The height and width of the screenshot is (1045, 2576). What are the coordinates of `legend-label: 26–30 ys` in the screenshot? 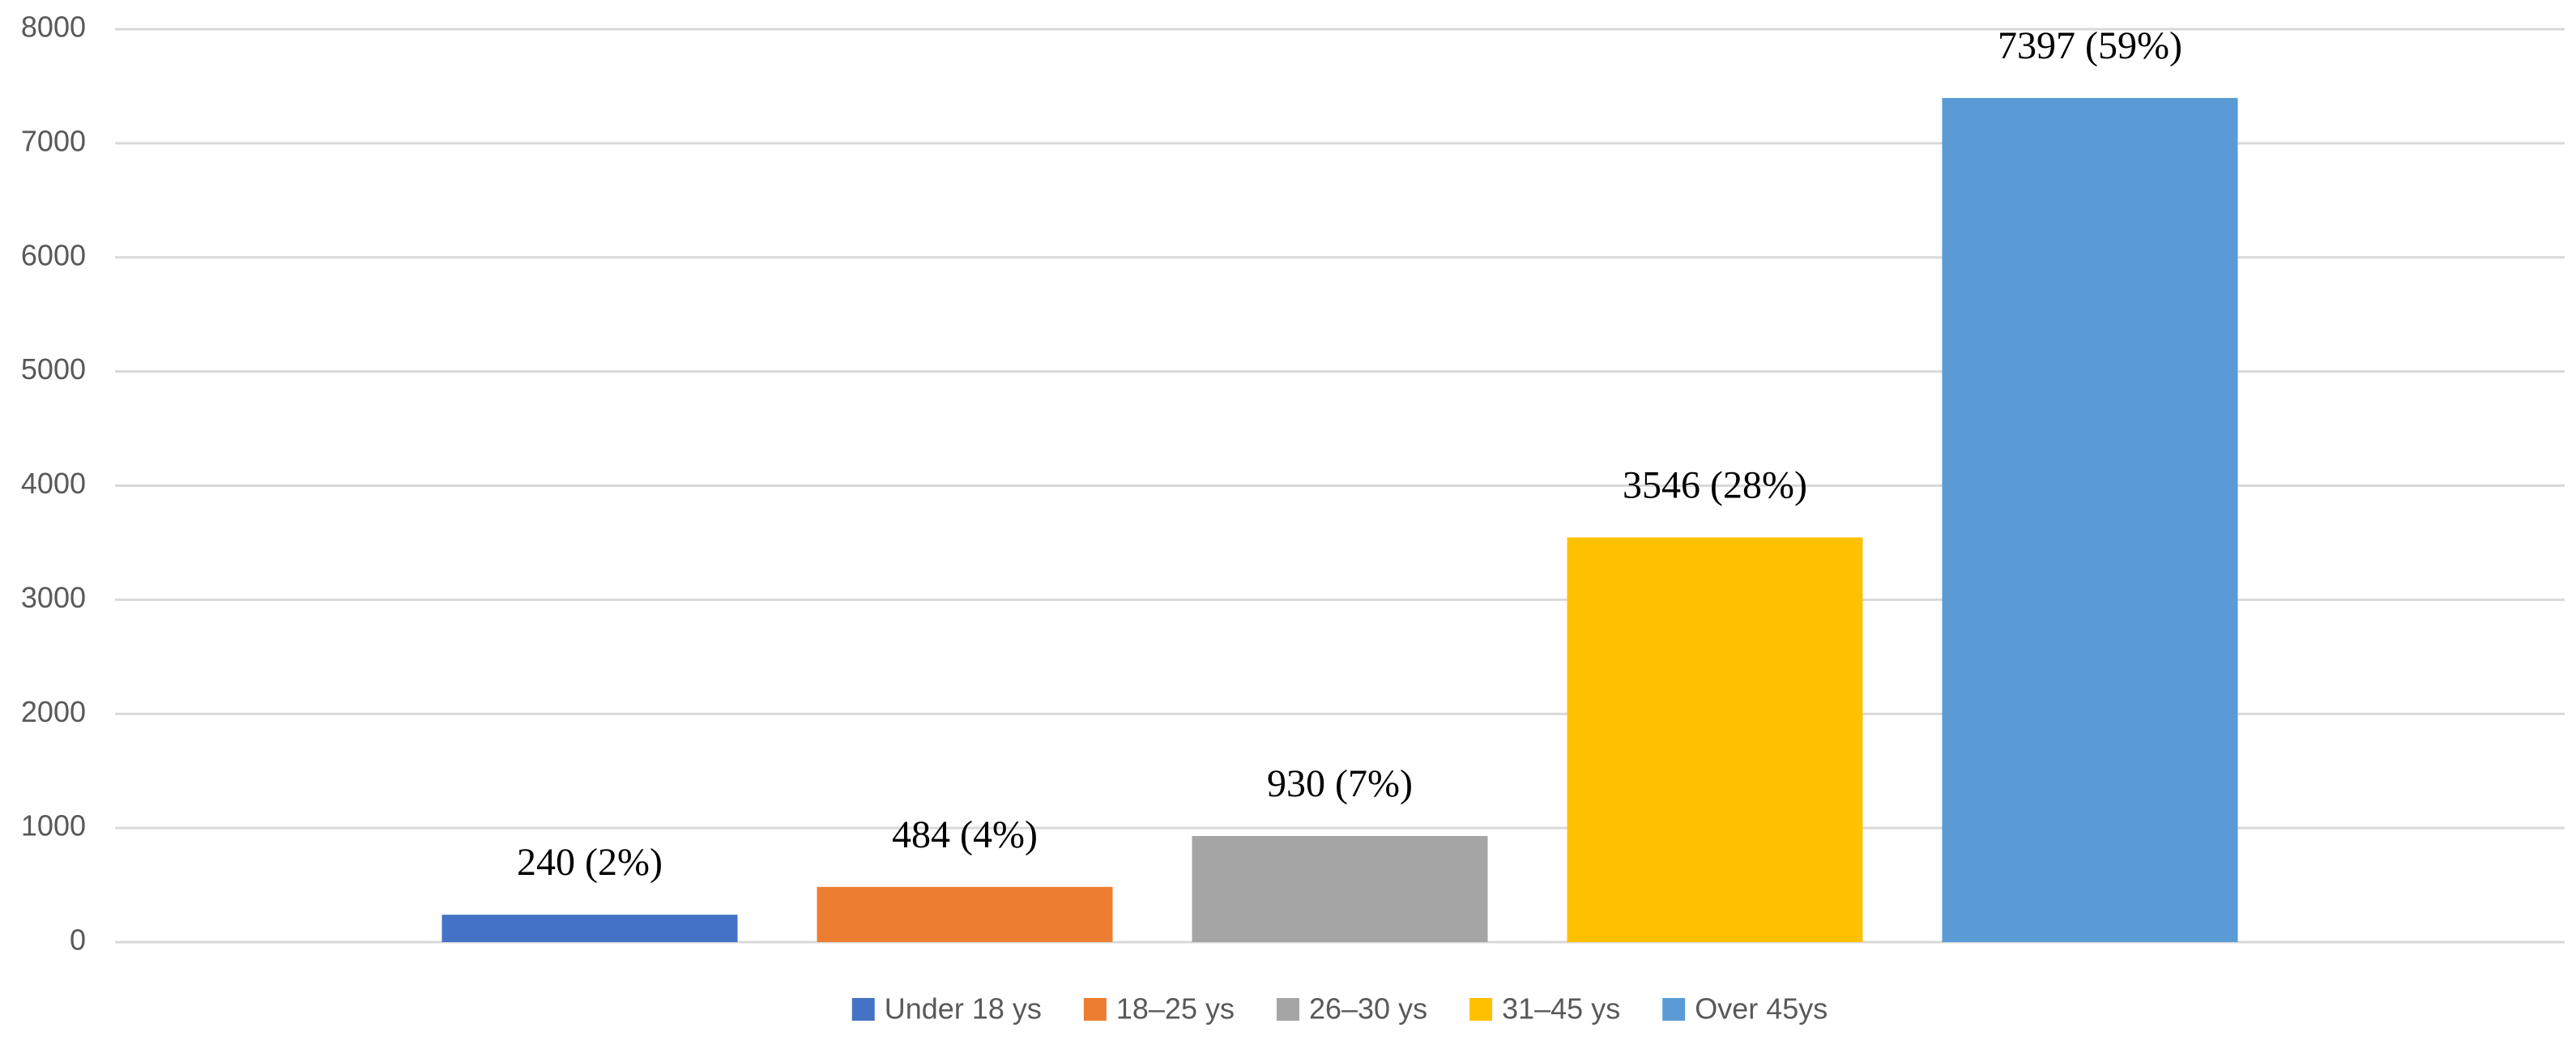 It's located at (1368, 1009).